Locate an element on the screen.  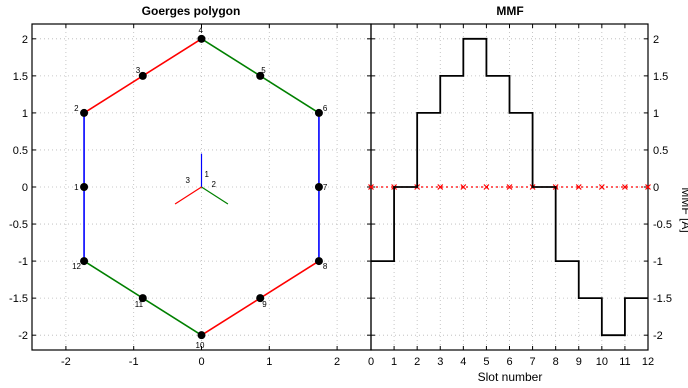
point-label: 11 is located at coordinates (139, 304).